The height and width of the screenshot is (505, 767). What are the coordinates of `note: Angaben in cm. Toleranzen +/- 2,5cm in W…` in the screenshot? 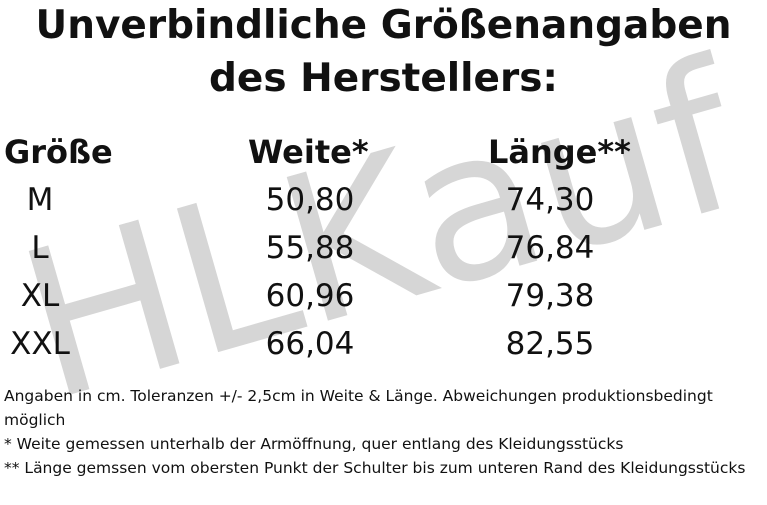 It's located at (358, 408).